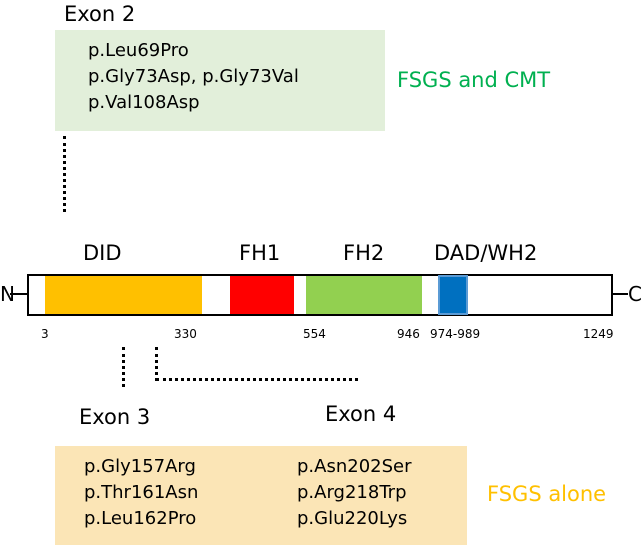  What do you see at coordinates (262, 295) in the screenshot?
I see `fh1-domain` at bounding box center [262, 295].